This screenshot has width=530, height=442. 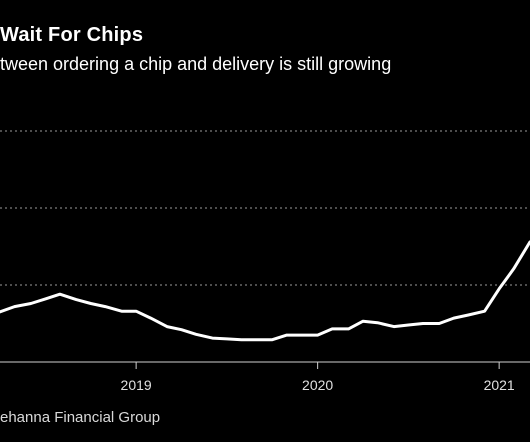 What do you see at coordinates (136, 385) in the screenshot?
I see `x-tick-label: 2019` at bounding box center [136, 385].